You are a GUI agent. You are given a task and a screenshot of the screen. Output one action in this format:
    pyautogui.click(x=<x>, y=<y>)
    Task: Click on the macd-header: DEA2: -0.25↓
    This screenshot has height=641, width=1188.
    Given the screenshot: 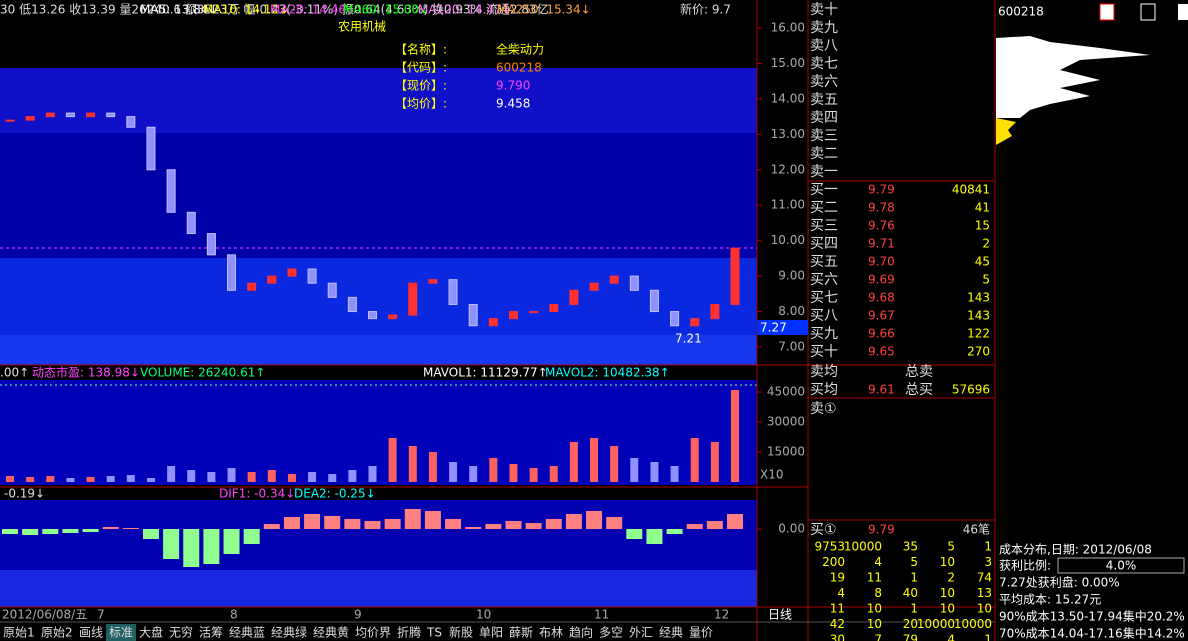 What is the action you would take?
    pyautogui.click(x=335, y=494)
    